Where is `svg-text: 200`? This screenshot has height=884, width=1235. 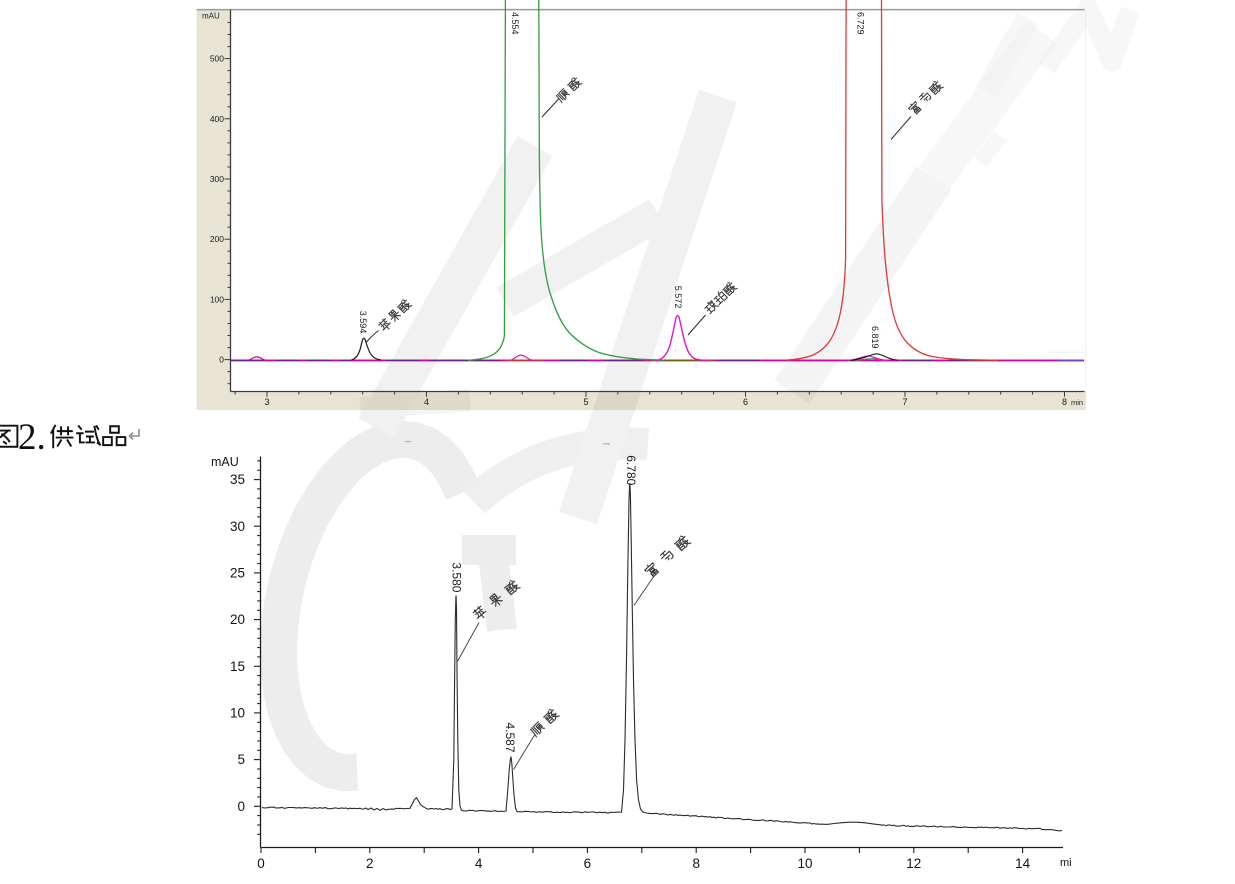 svg-text: 200 is located at coordinates (217, 239).